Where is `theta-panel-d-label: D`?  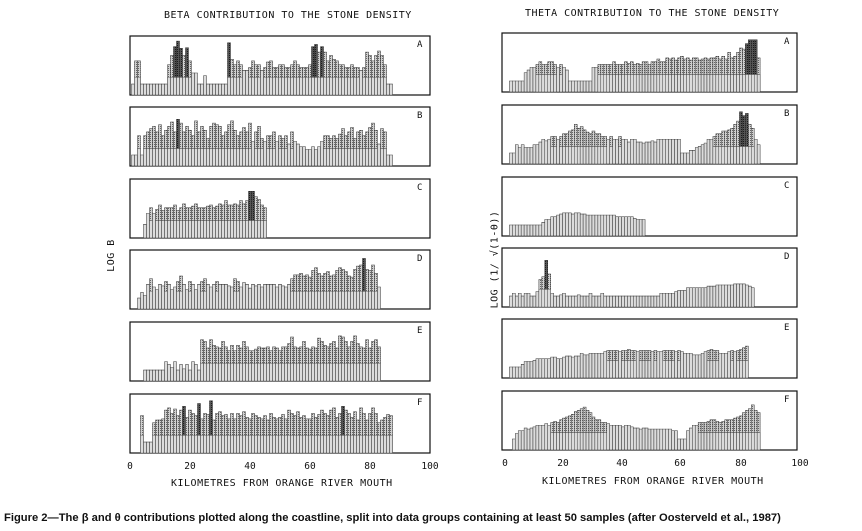 theta-panel-d-label: D is located at coordinates (786, 257).